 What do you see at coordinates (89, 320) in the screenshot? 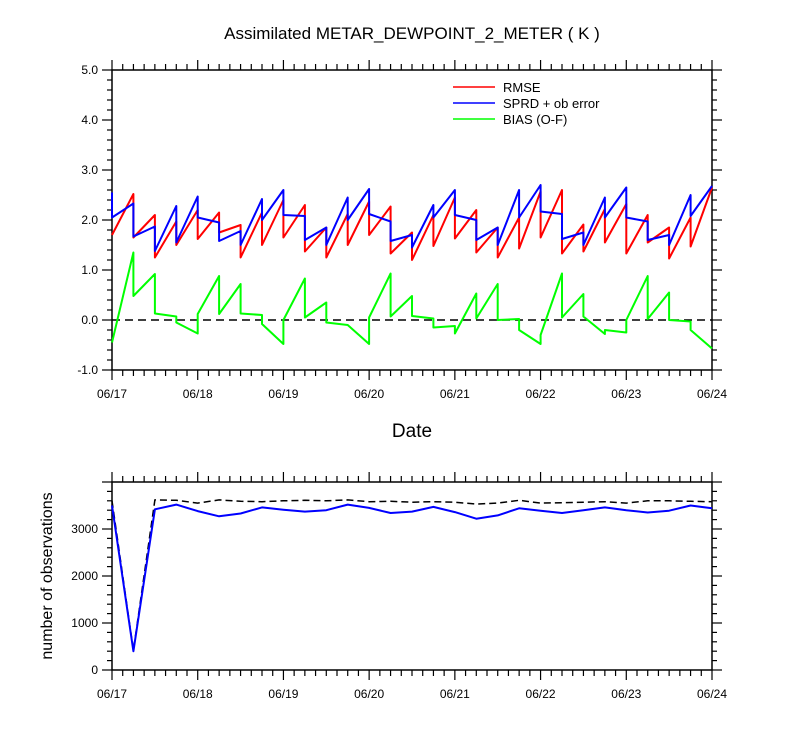
I see `y-tick-label: 0.0` at bounding box center [89, 320].